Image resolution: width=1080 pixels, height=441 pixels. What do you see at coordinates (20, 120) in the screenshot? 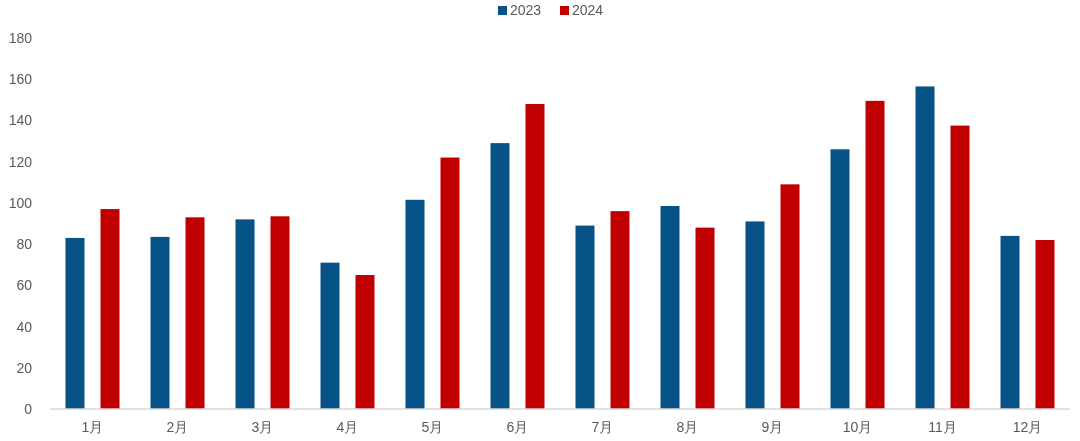
I see `y-tick-label: 140` at bounding box center [20, 120].